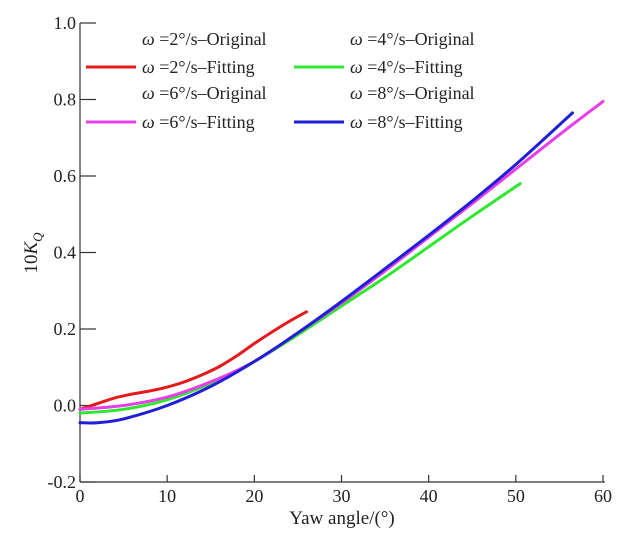  Describe the element at coordinates (420, 39) in the screenshot. I see `legend-label: =4°/s–Original` at that location.